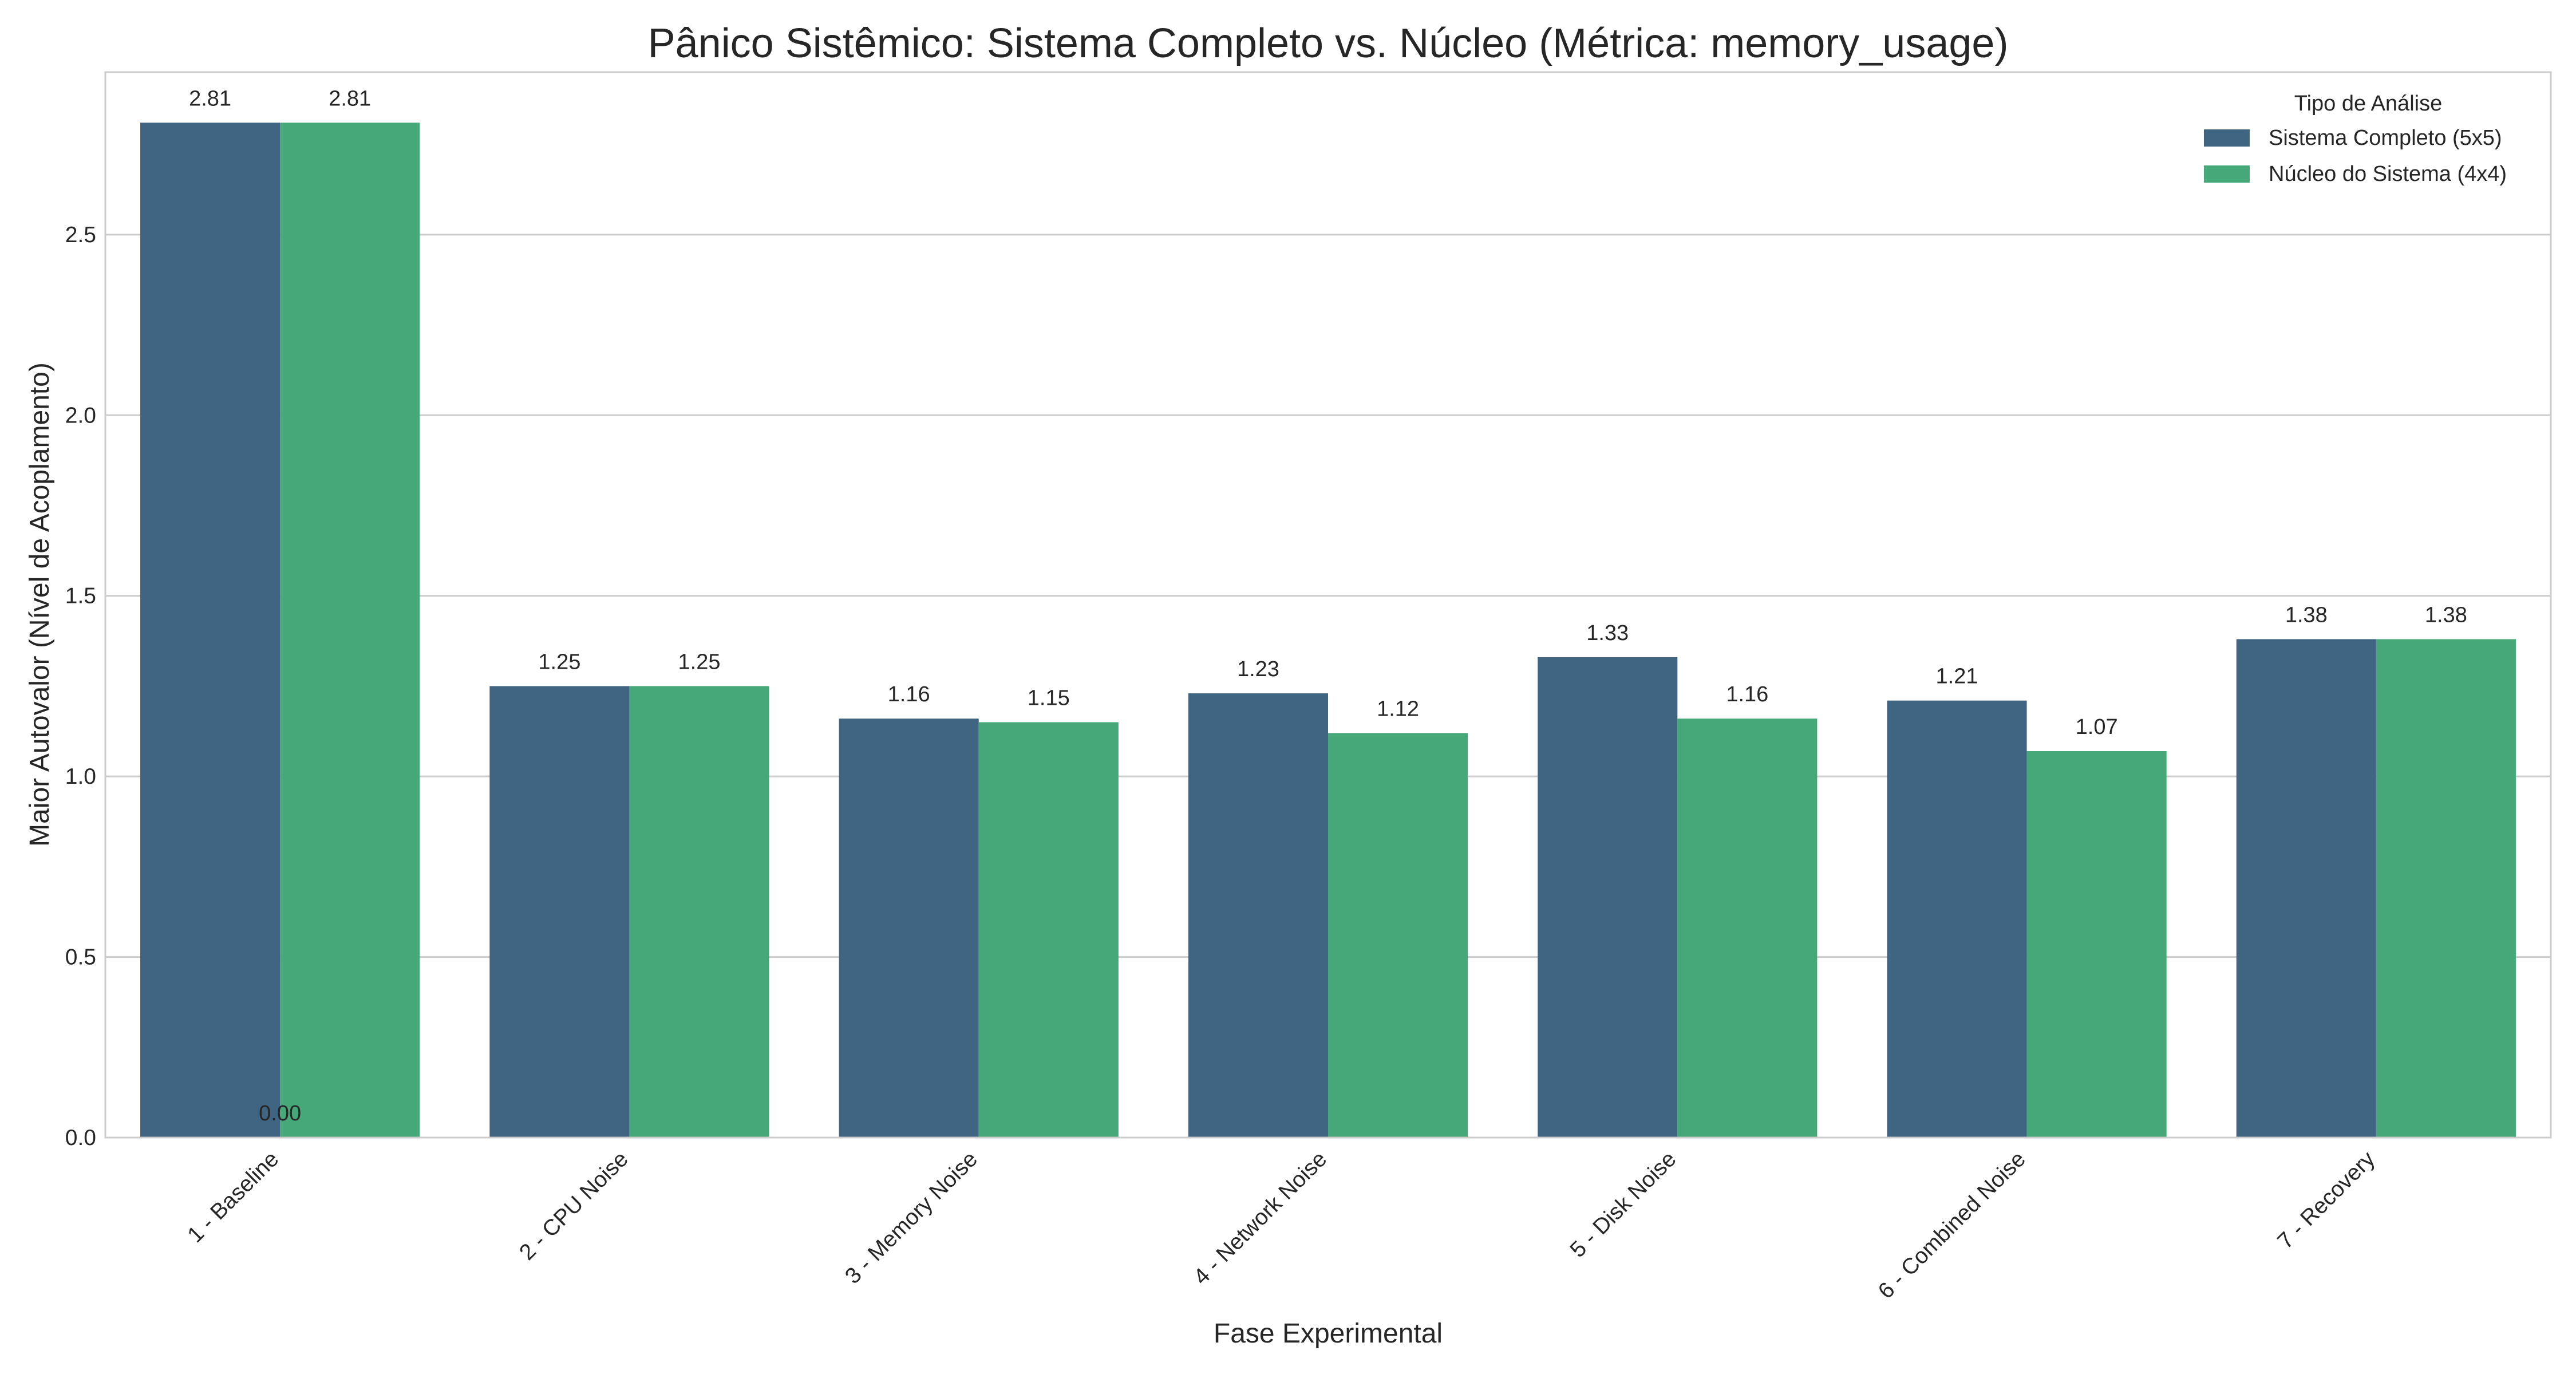 The height and width of the screenshot is (1374, 2576). What do you see at coordinates (80, 1138) in the screenshot?
I see `y-tick-label: 0.0` at bounding box center [80, 1138].